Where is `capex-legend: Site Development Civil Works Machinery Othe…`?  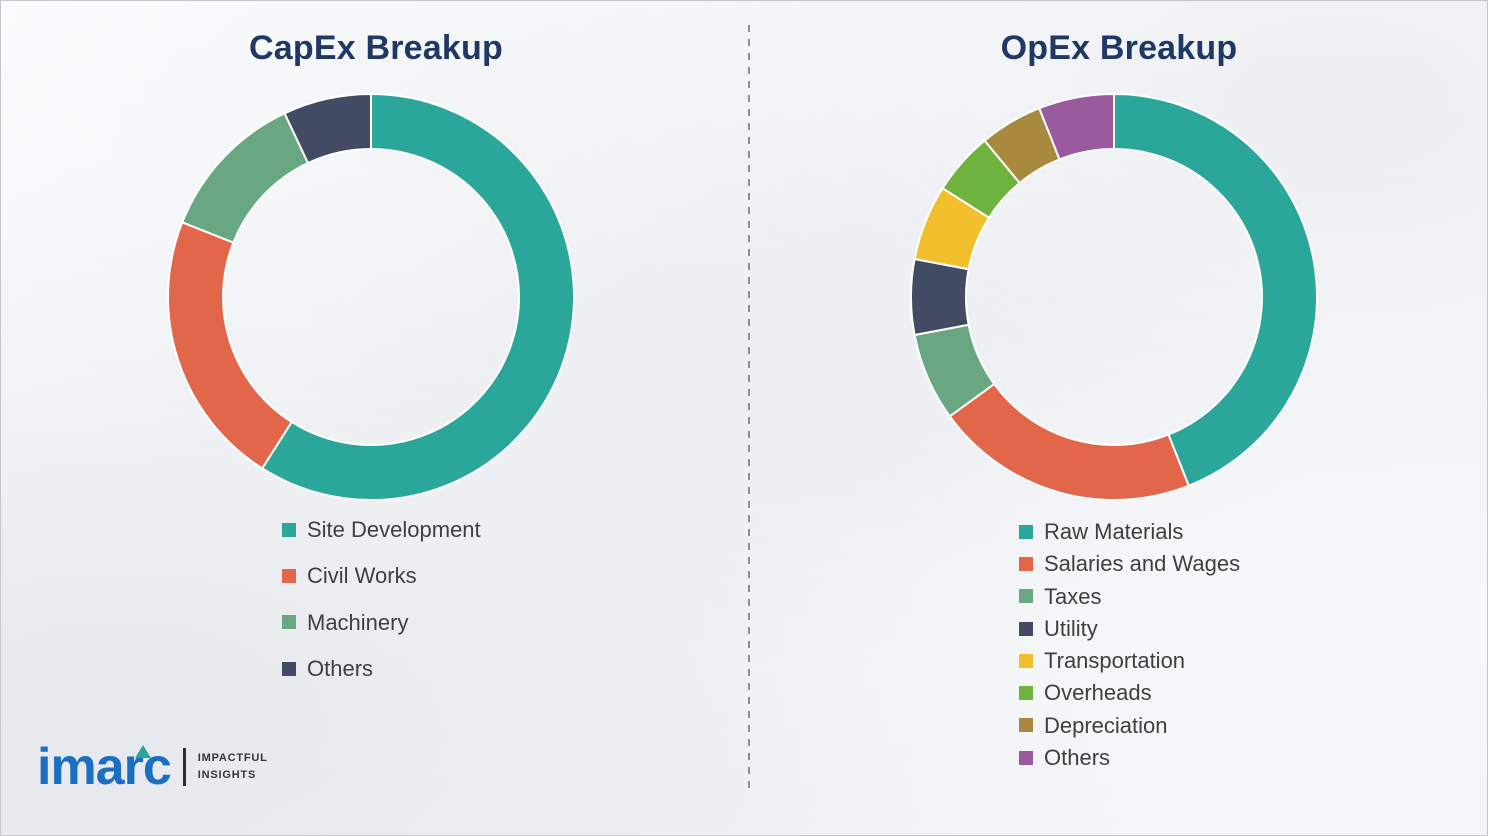
capex-legend: Site Development Civil Works Machinery Othe… is located at coordinates (381, 609).